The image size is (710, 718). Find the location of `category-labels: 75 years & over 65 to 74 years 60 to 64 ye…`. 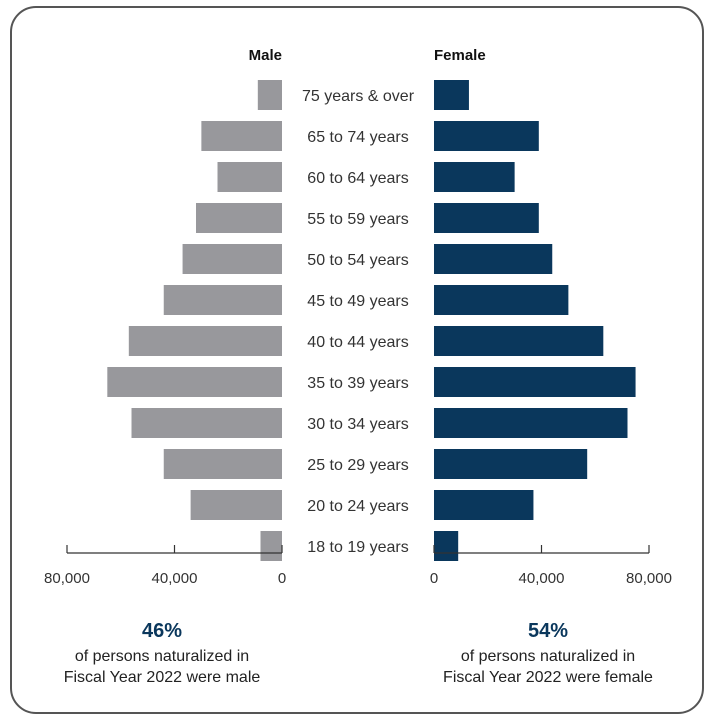

category-labels: 75 years & over 65 to 74 years 60 to 64 ye… is located at coordinates (358, 322).